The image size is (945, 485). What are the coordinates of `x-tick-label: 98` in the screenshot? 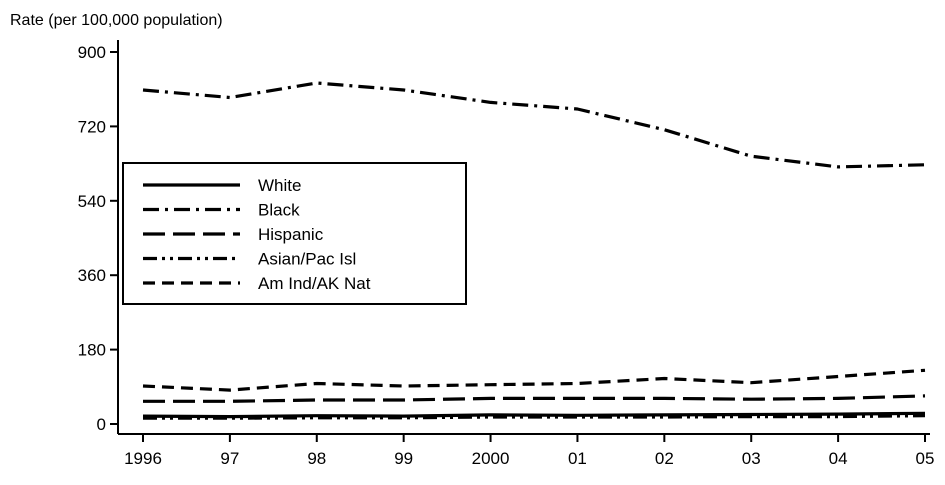 It's located at (316, 458).